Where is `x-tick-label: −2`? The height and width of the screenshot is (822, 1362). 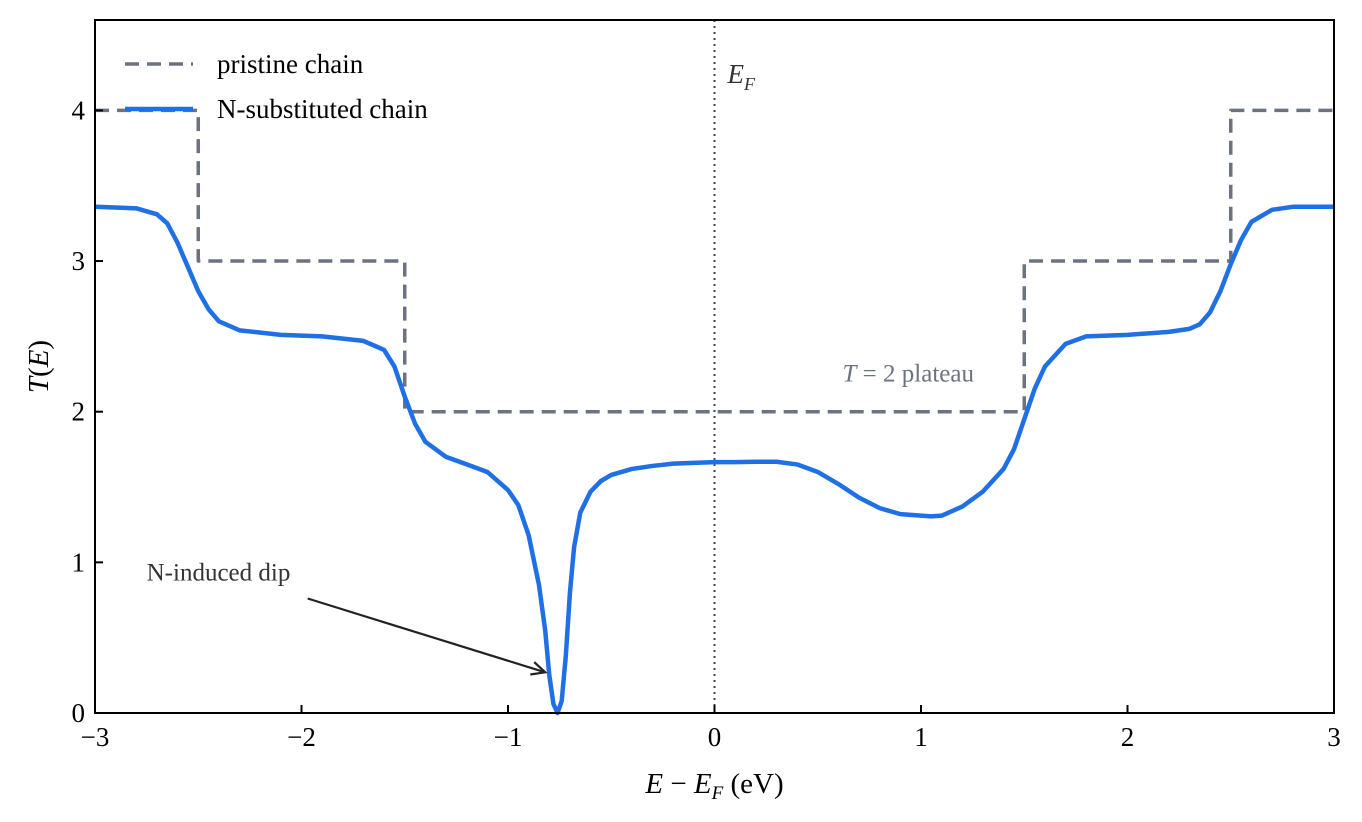
x-tick-label: −2 is located at coordinates (301, 737).